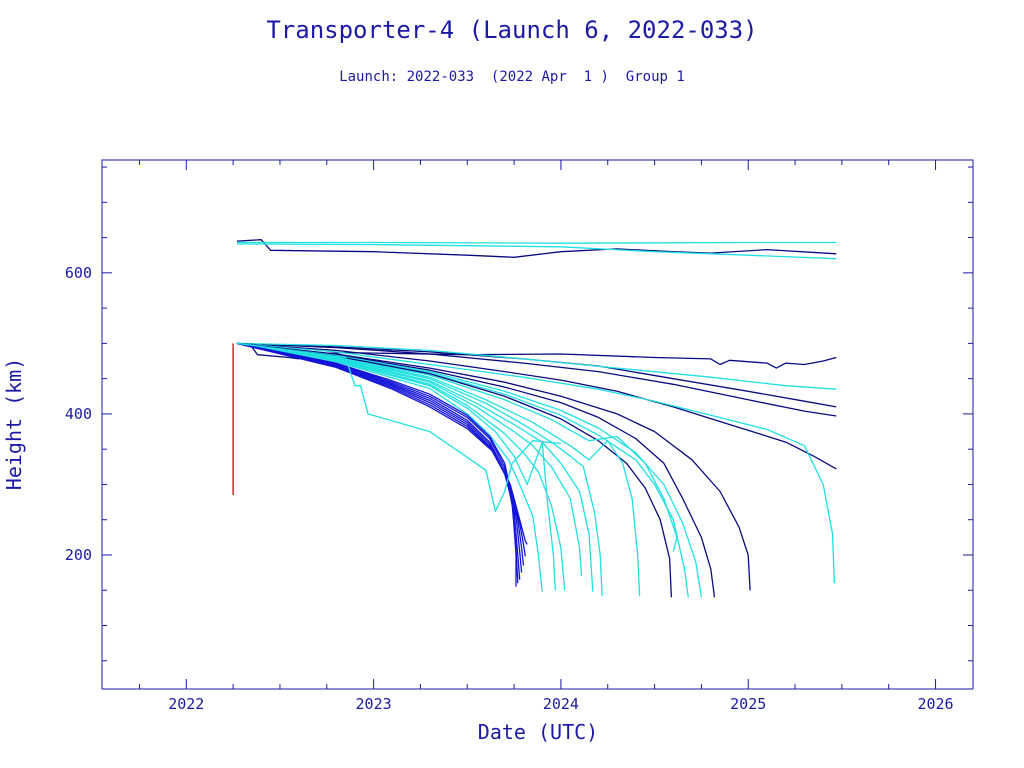 Image resolution: width=1024 pixels, height=768 pixels. Describe the element at coordinates (78, 555) in the screenshot. I see `y-tick-label: 200` at that location.